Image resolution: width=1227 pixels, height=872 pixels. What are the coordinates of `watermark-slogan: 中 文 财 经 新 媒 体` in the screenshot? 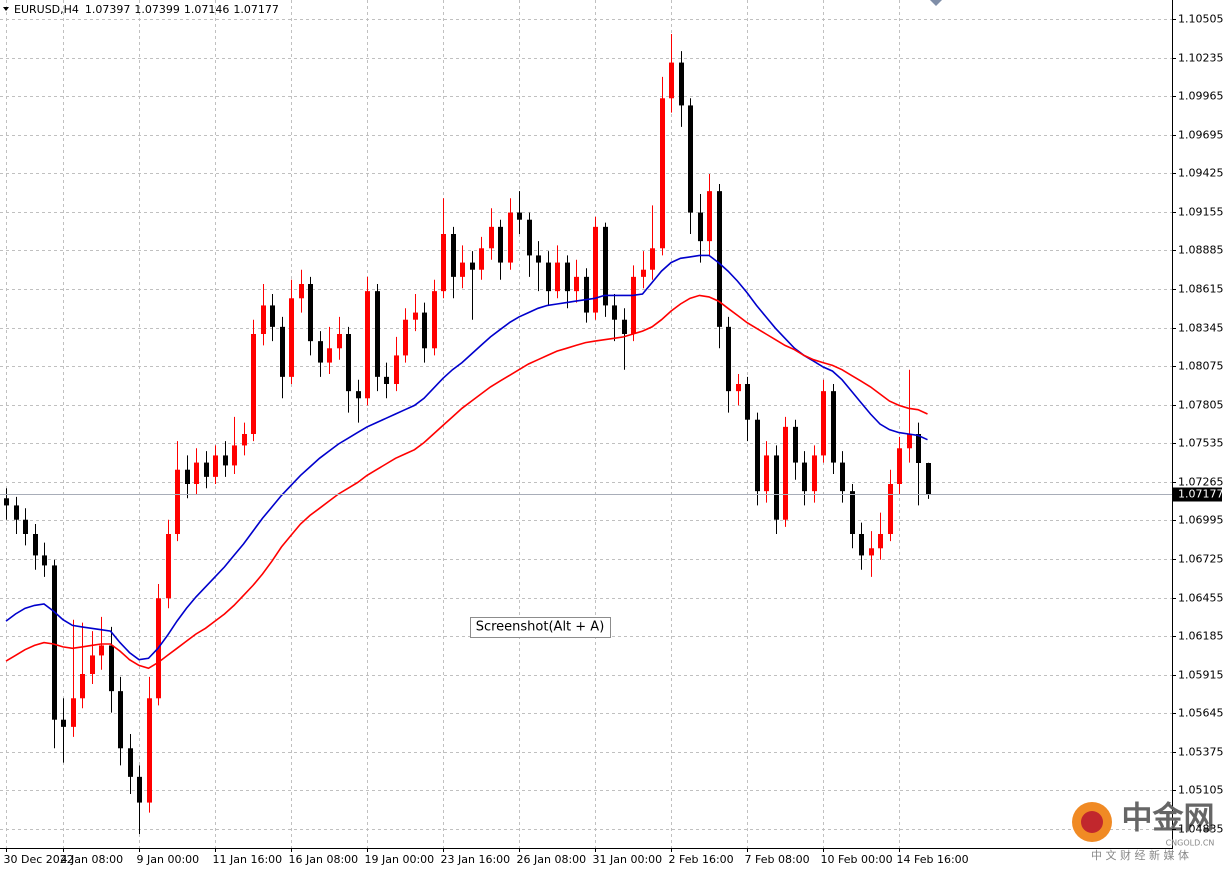 It's located at (1140, 855).